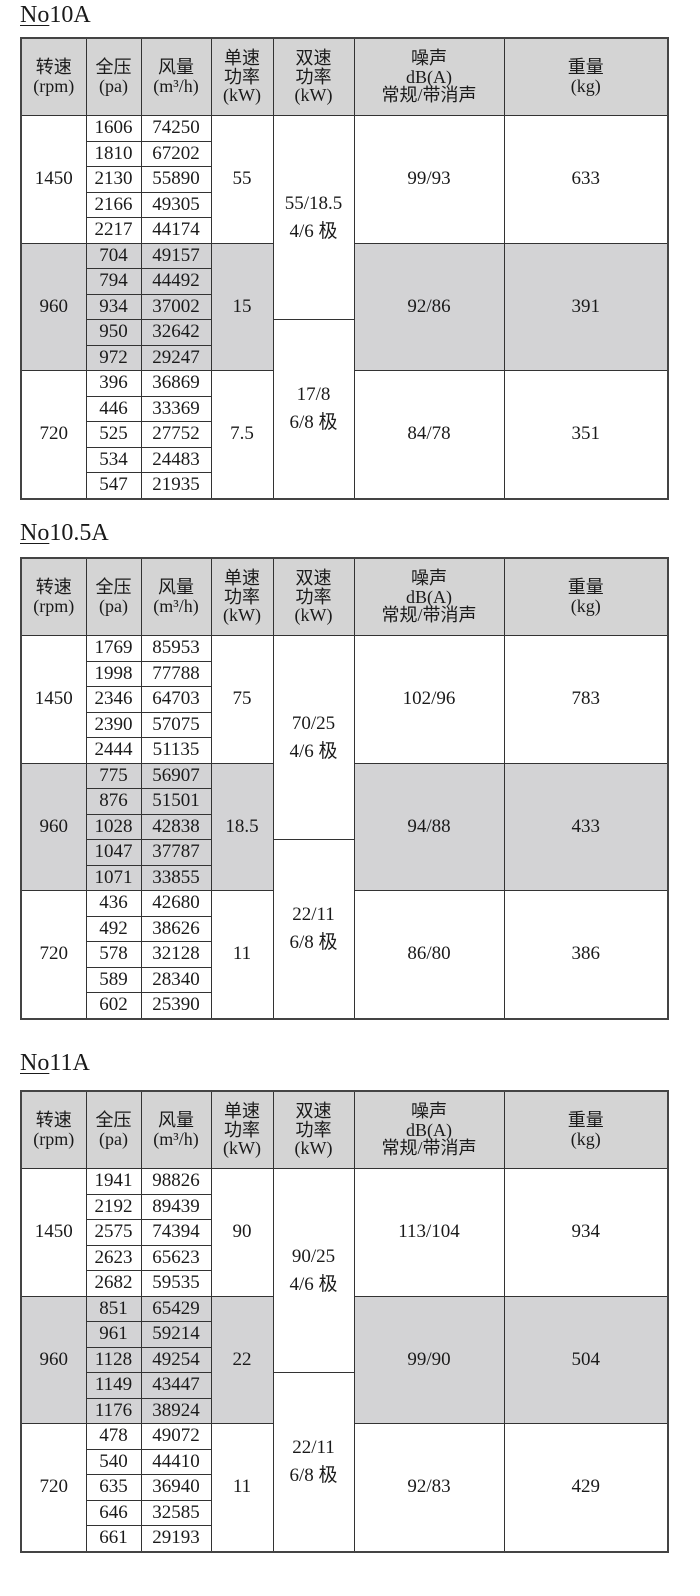  I want to click on pressure-cell: 1941, so click(113, 1181).